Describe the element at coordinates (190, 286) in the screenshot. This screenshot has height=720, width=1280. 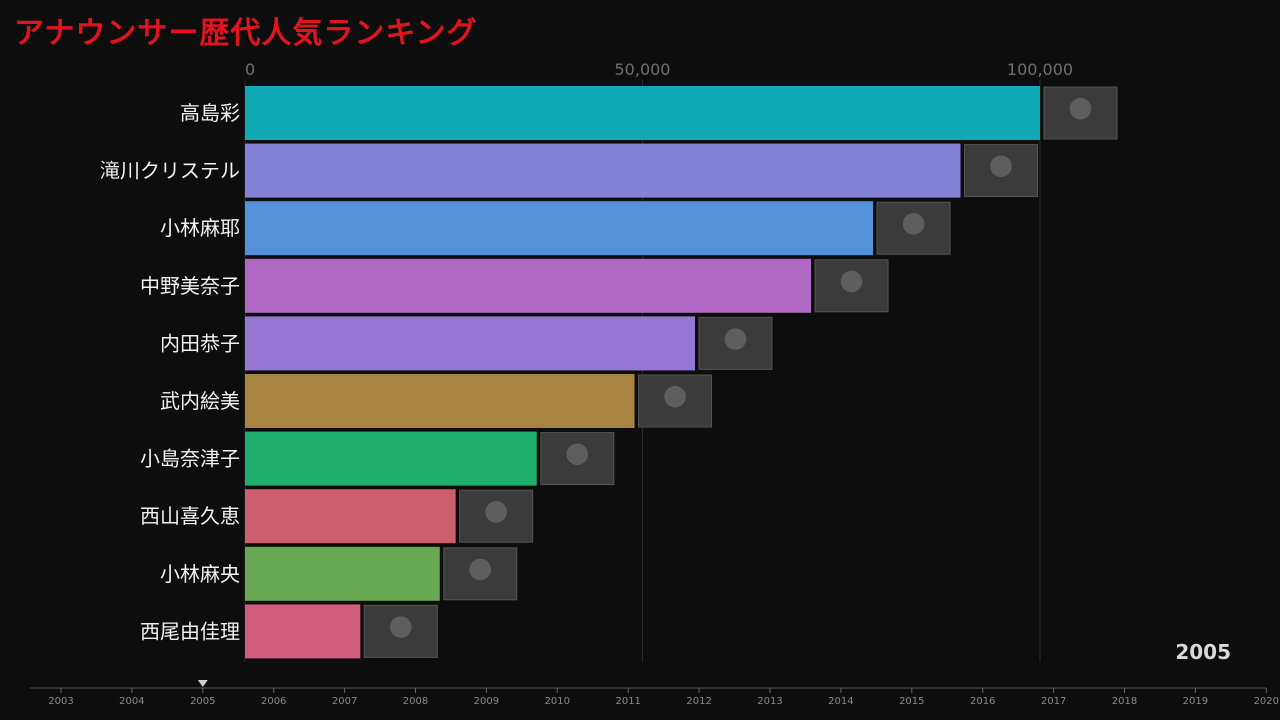
I see `category-label: 中野美奈子` at that location.